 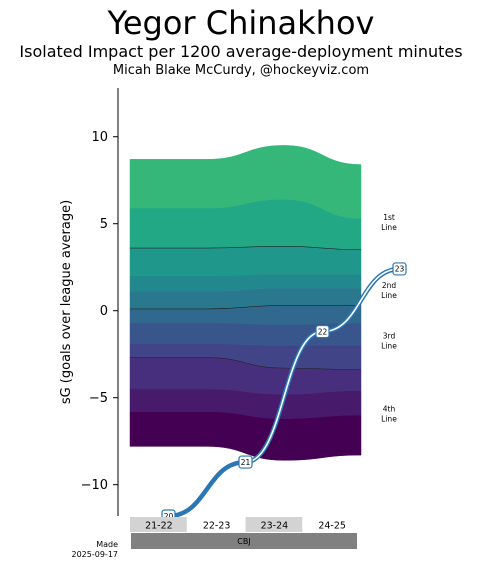 I want to click on season-label: 21-22, so click(x=159, y=526).